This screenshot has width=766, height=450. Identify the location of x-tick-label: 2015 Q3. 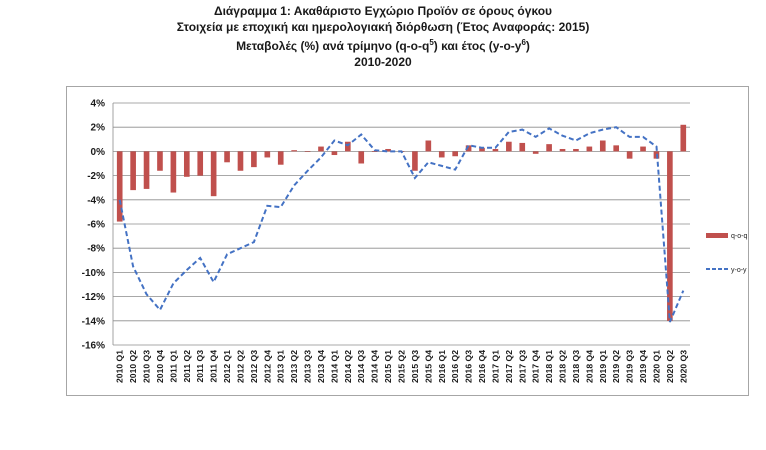
(415, 366).